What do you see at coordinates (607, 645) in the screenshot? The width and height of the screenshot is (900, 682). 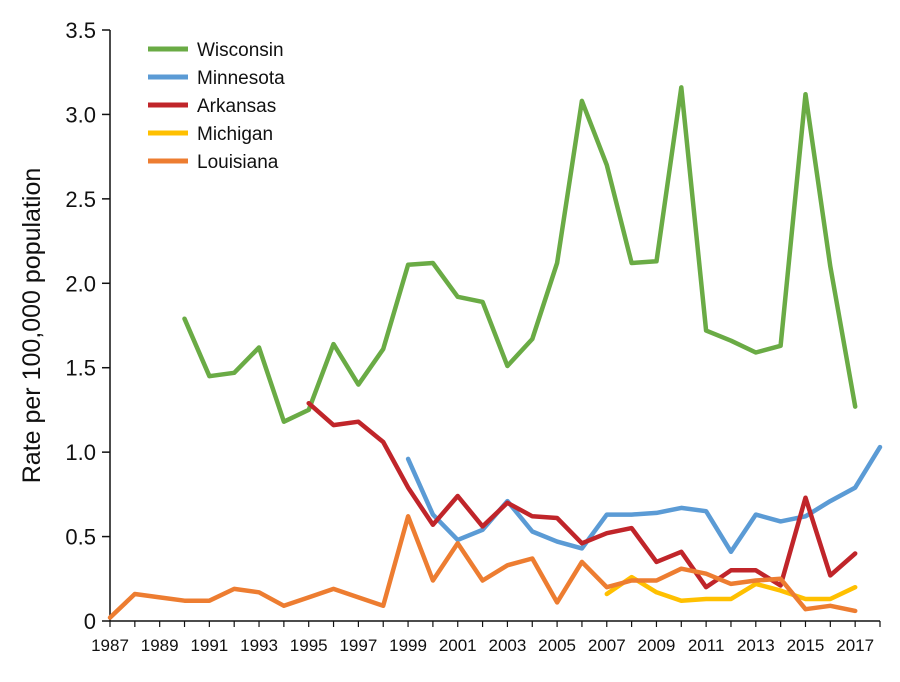 I see `x-tick-label: 2007` at bounding box center [607, 645].